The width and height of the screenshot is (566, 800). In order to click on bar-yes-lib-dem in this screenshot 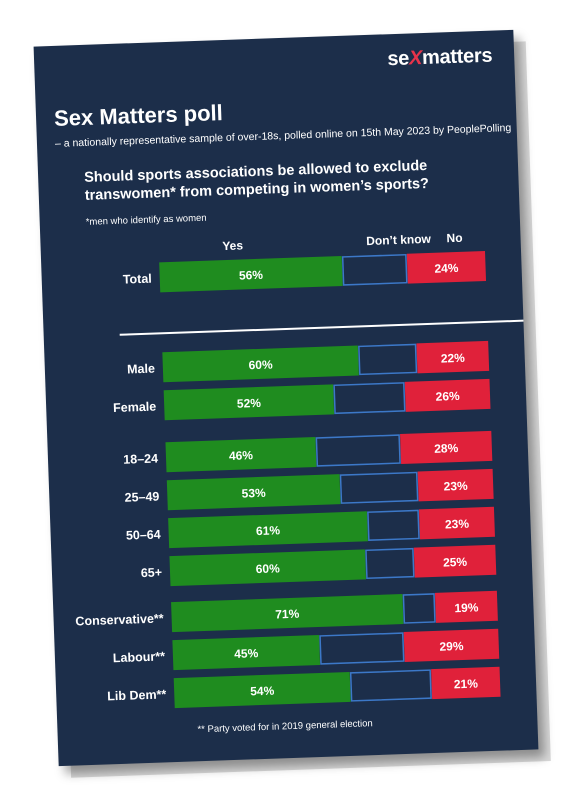, I will do `click(262, 690)`.